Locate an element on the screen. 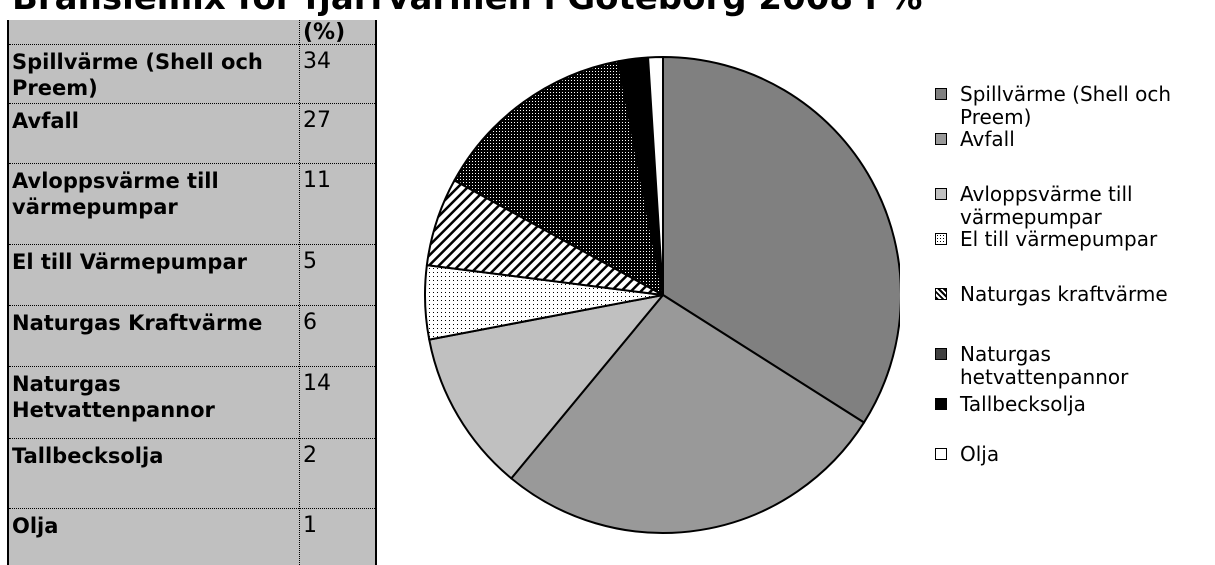 The height and width of the screenshot is (565, 1215). table-row-value: 2 is located at coordinates (310, 455).